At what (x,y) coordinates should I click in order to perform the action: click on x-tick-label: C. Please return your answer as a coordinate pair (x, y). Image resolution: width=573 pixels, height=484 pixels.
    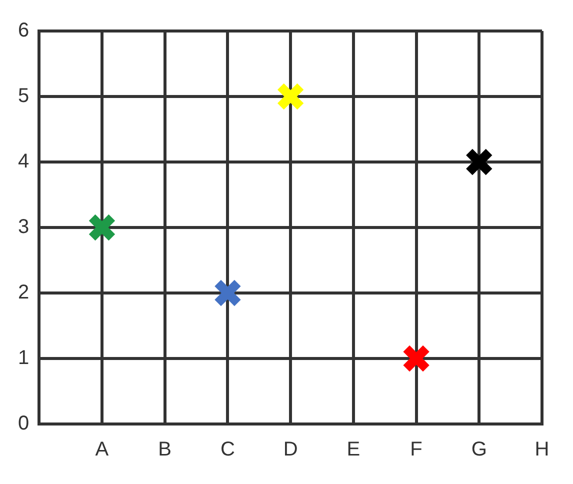
    Looking at the image, I should click on (227, 449).